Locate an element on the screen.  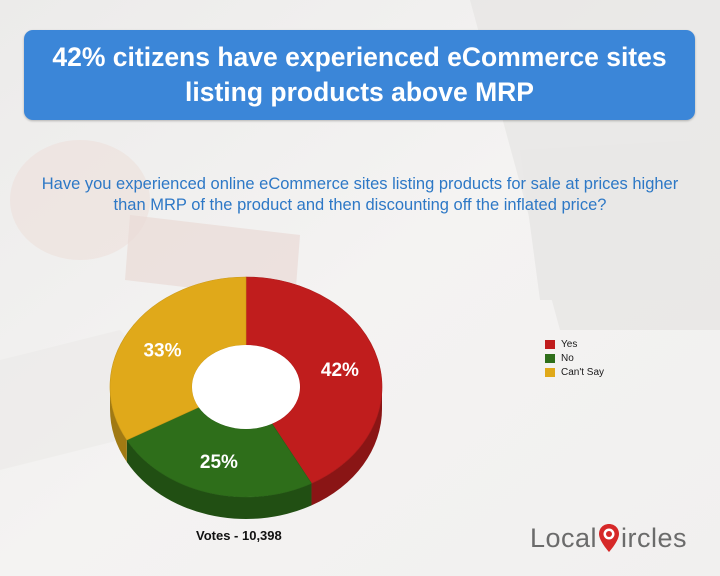
legend-label: Yes is located at coordinates (569, 344).